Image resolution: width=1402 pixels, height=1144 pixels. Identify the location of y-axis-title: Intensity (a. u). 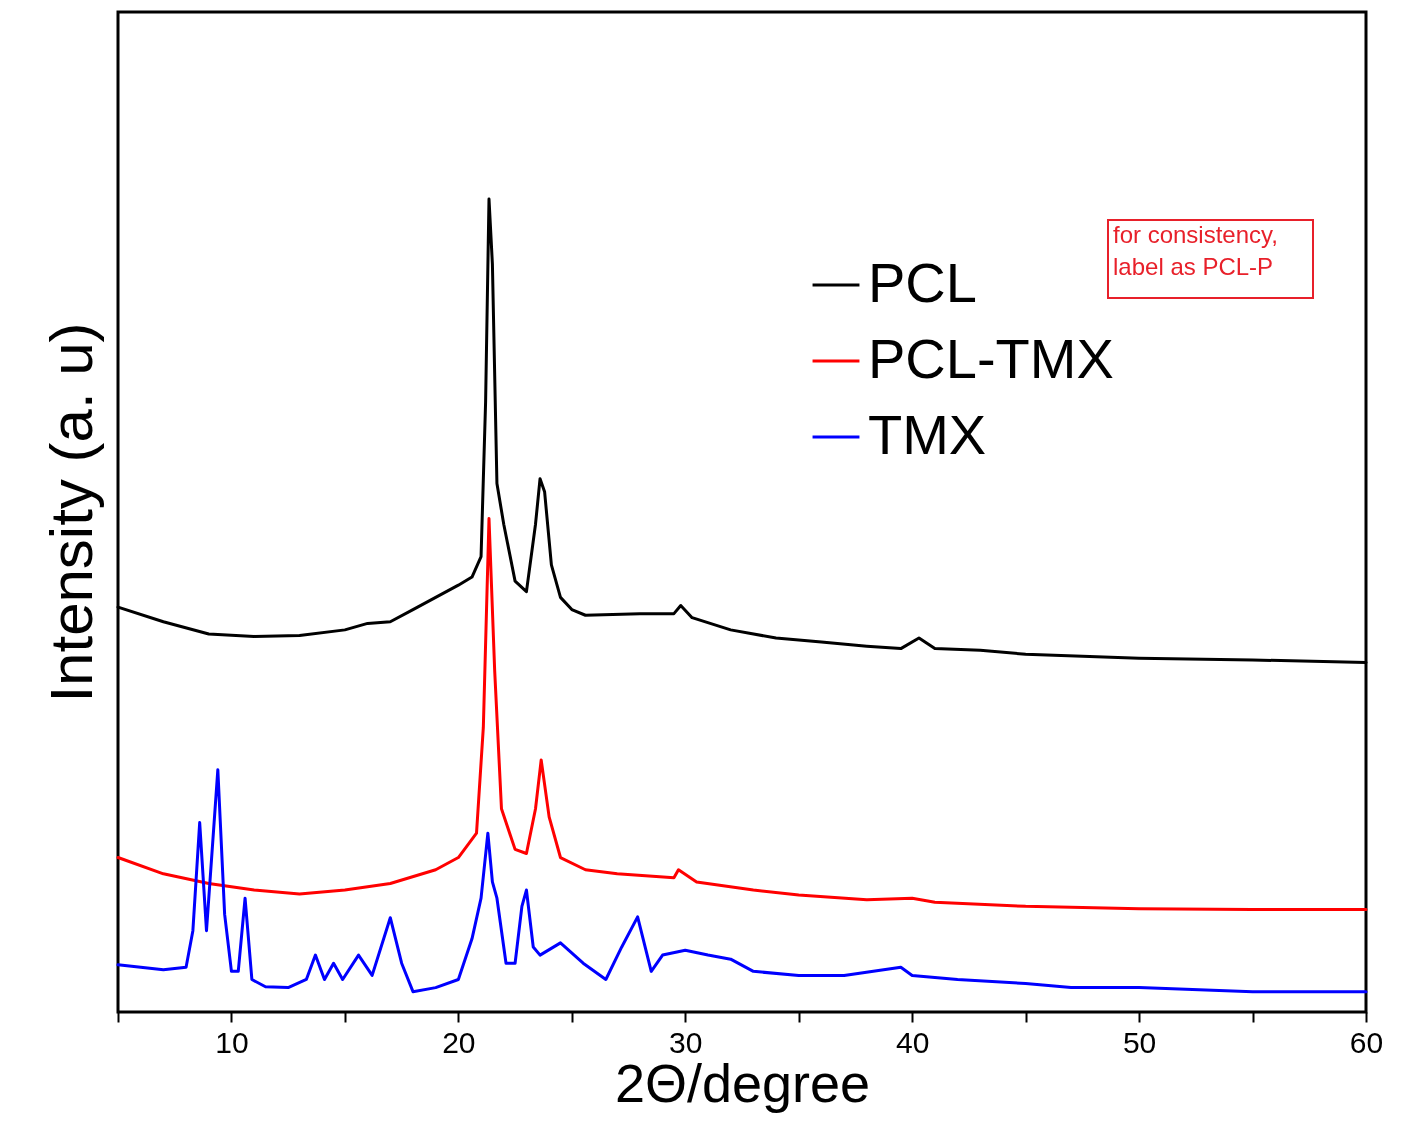
(71, 512).